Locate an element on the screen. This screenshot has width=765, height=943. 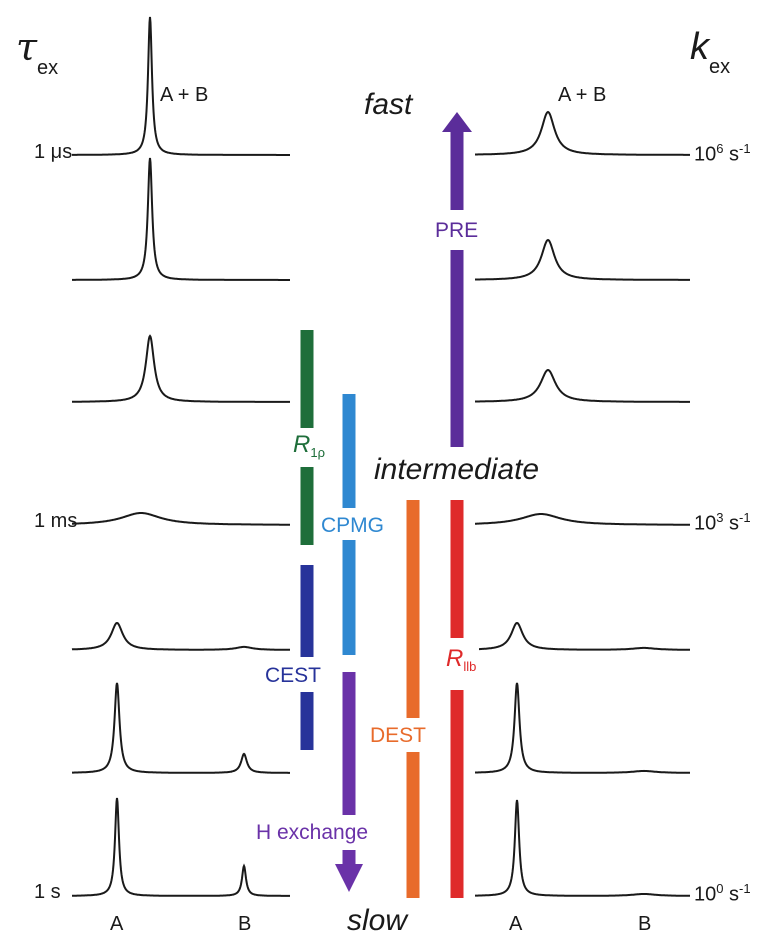
k-ex-heading: kex is located at coordinates (710, 51).